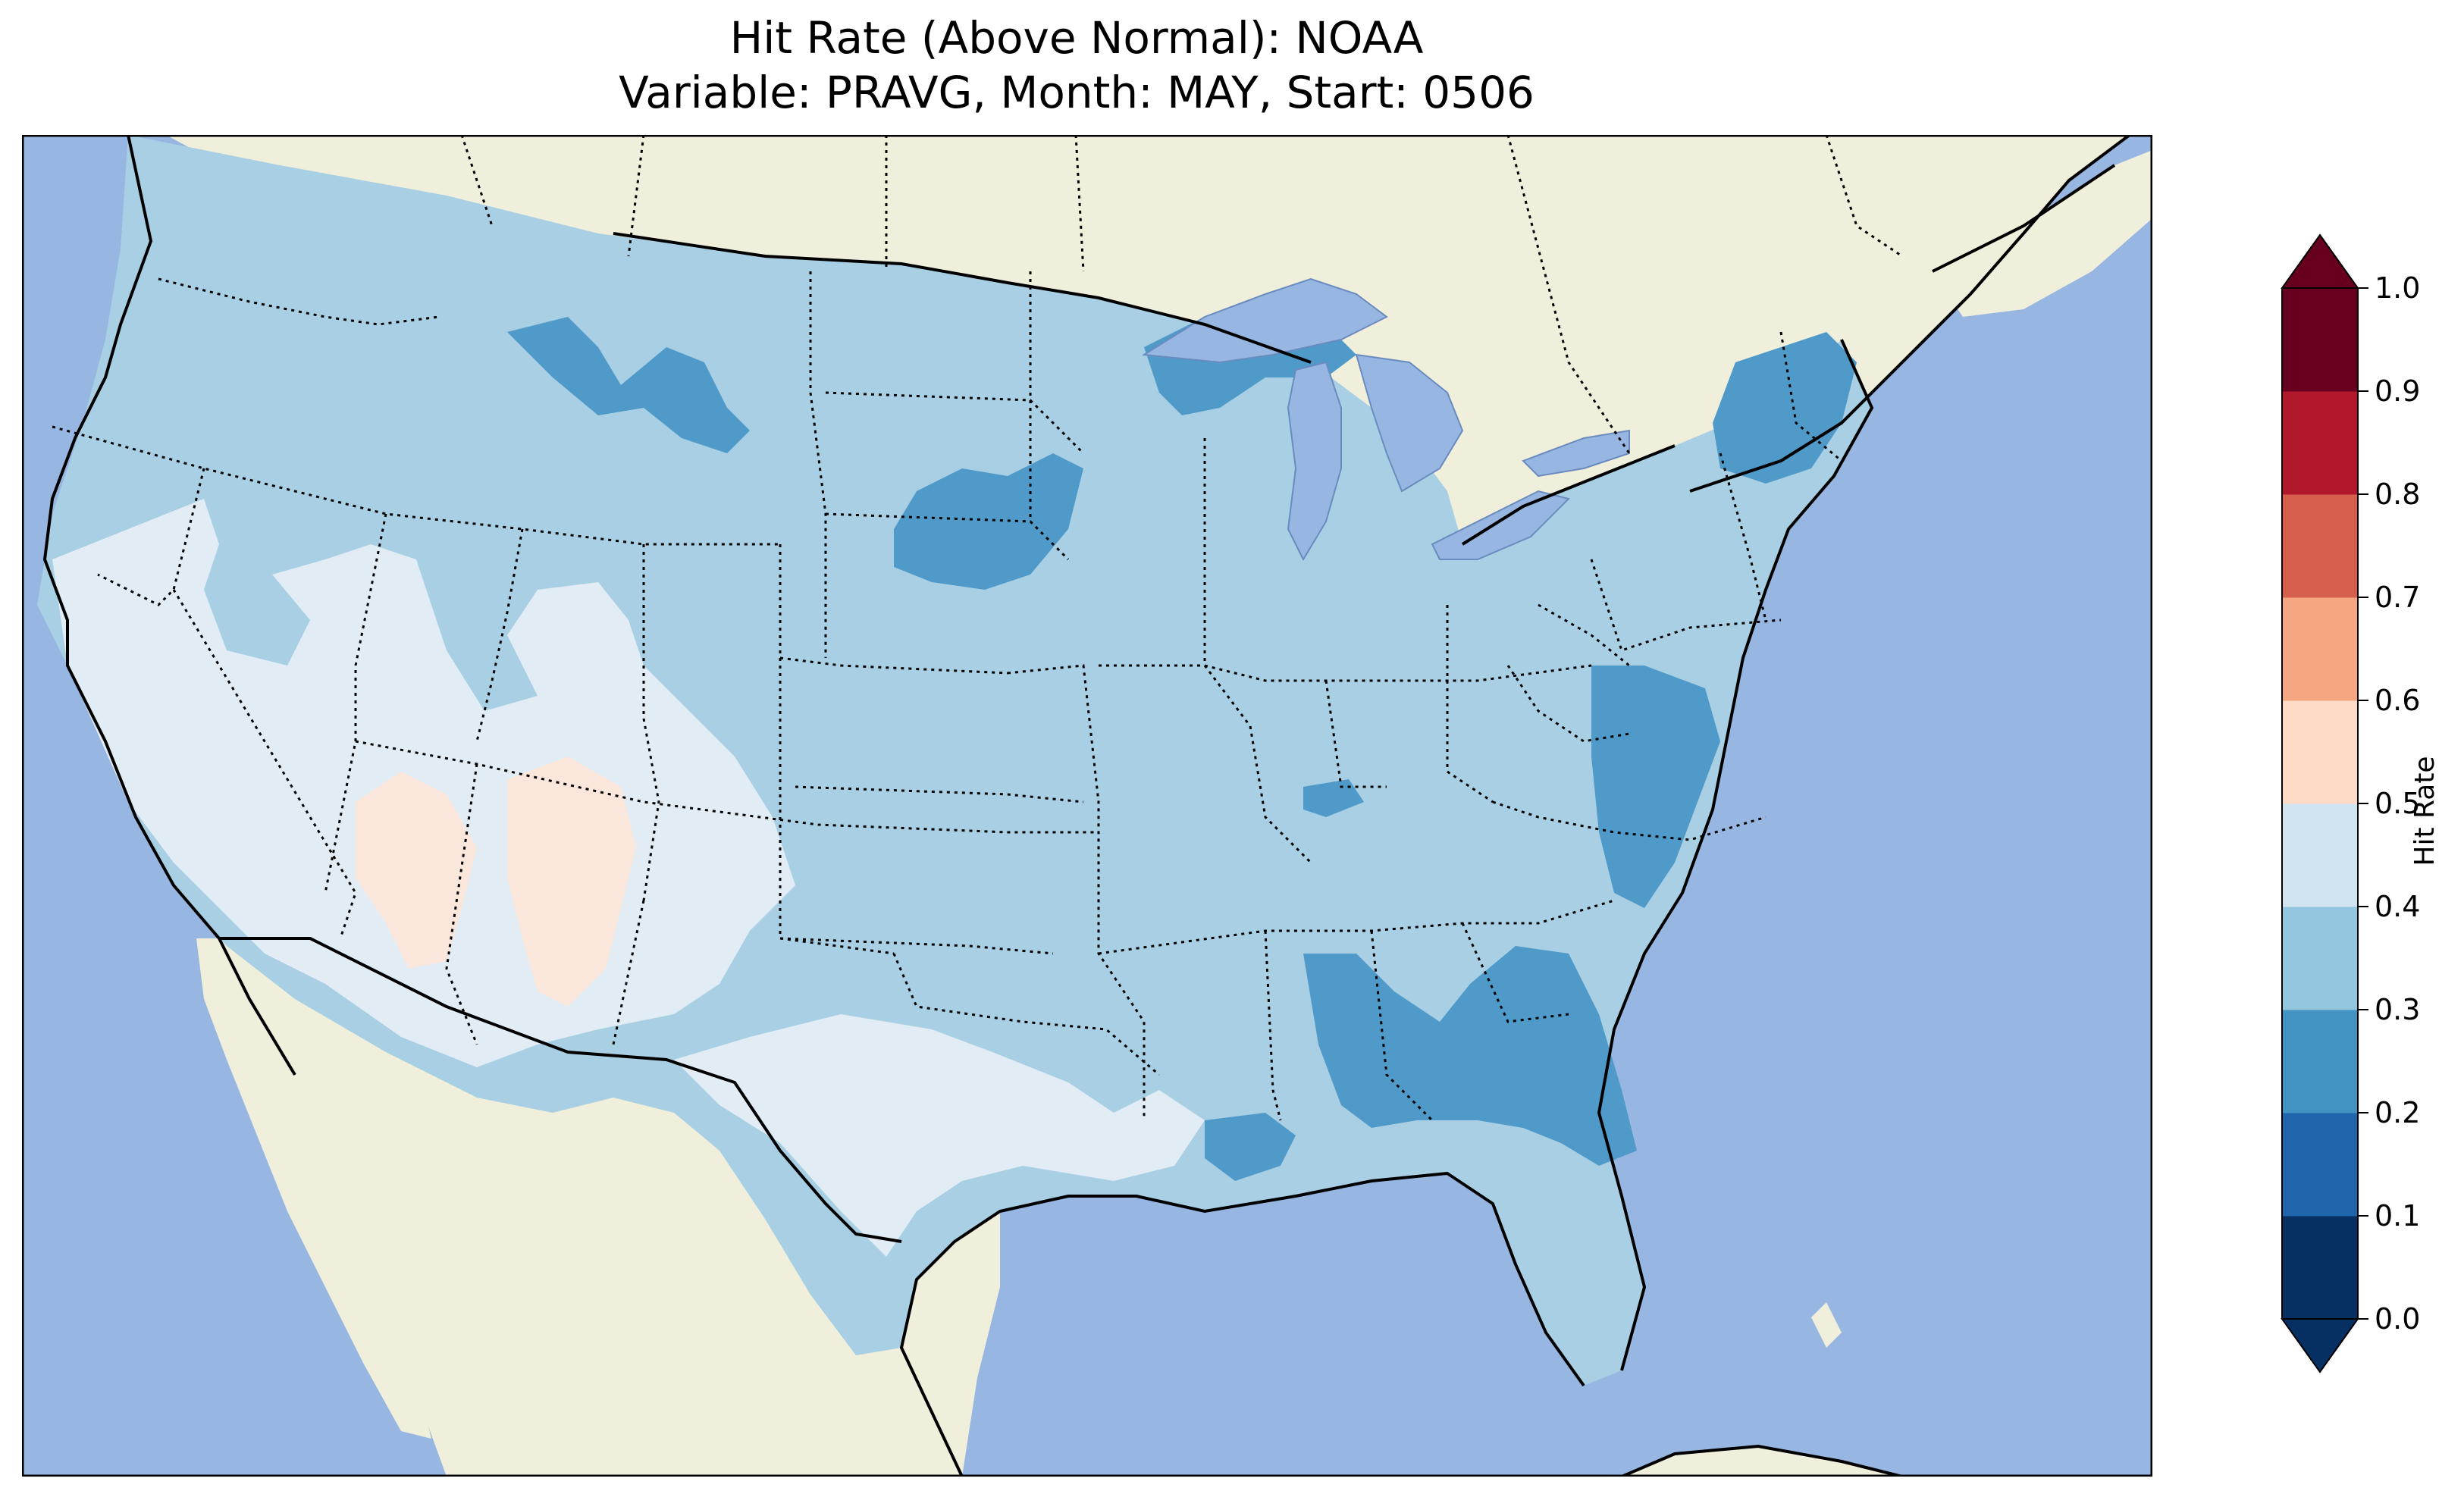 Image resolution: width=2464 pixels, height=1494 pixels. I want to click on colorbar-tick-label: 0.8, so click(2397, 494).